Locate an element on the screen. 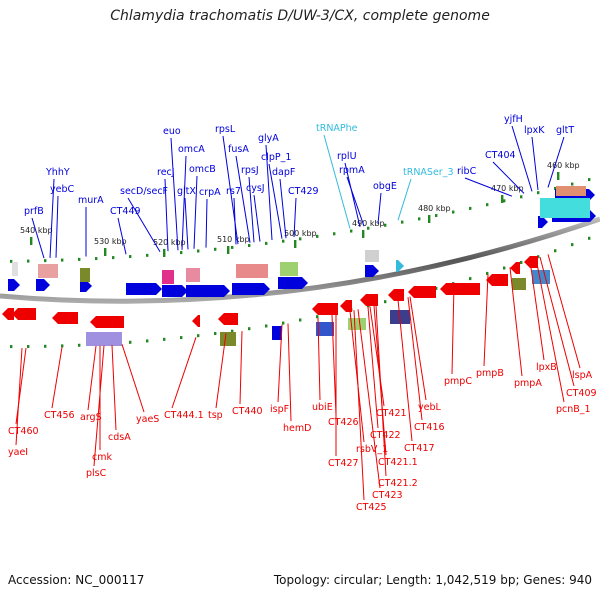 This screenshot has width=600, height=600. kbp-tick-label: 520 kbp is located at coordinates (169, 242).